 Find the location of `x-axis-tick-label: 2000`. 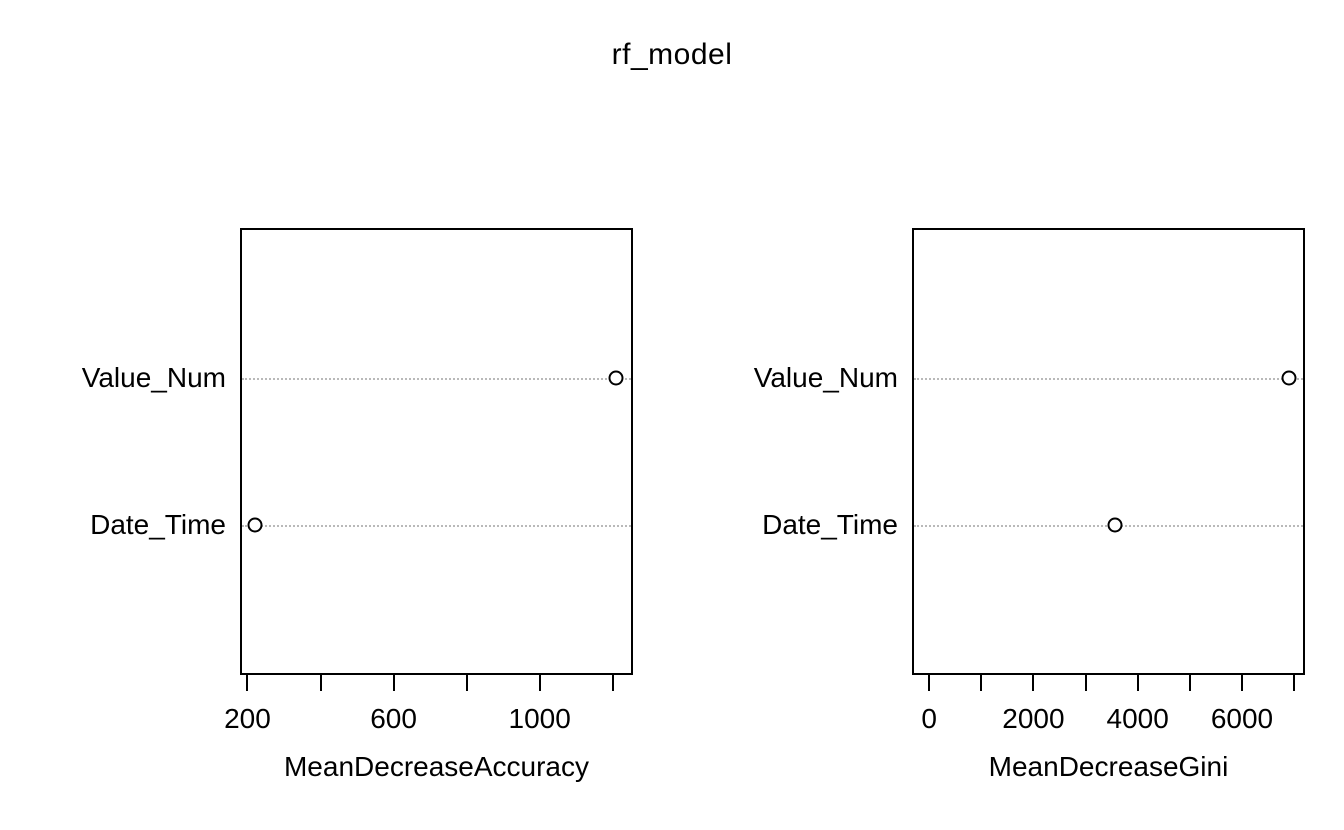

x-axis-tick-label: 2000 is located at coordinates (1033, 718).